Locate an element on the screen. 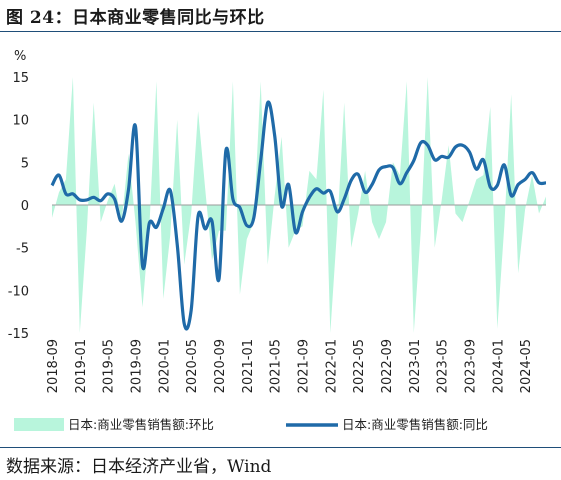 This screenshot has width=561, height=480. x-tick-label: 2022-09 is located at coordinates (387, 366).